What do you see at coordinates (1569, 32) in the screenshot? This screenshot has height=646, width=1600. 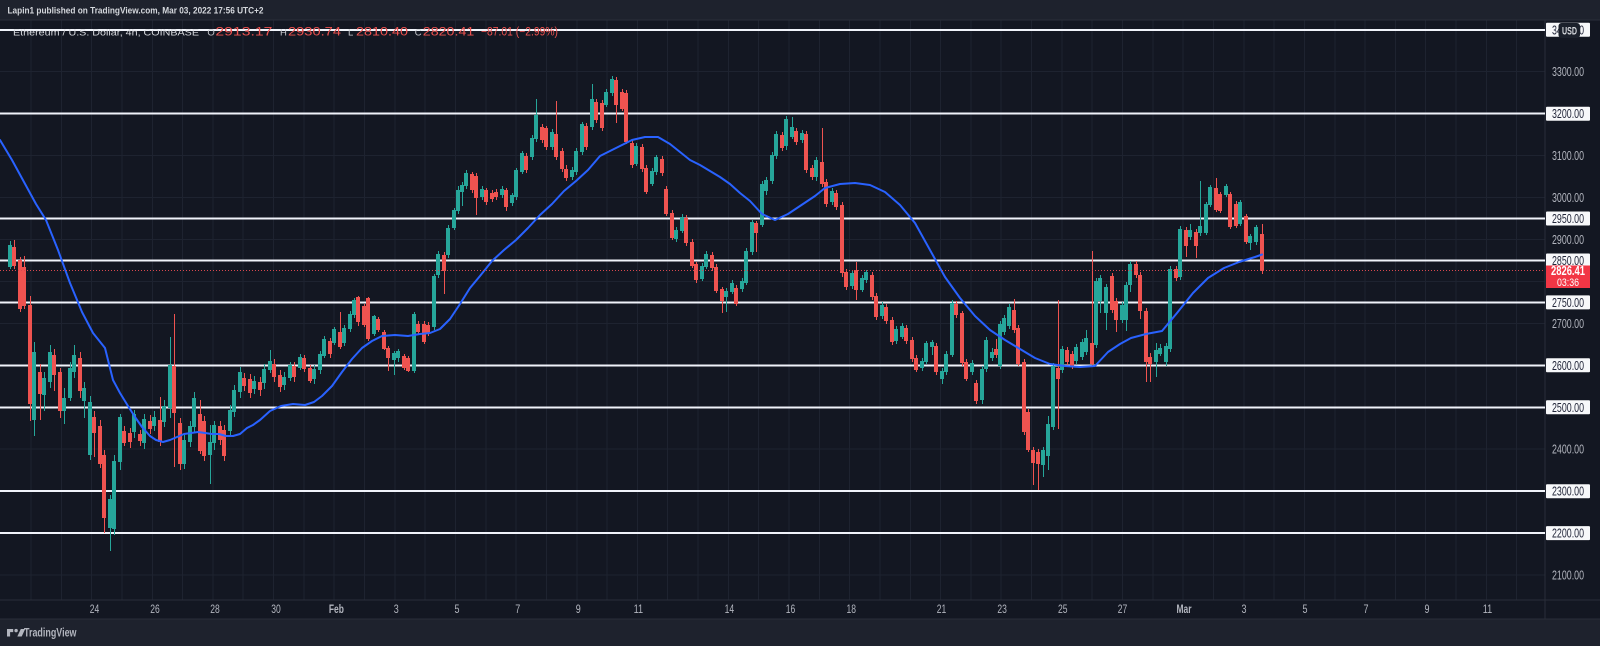 I see `svg-text: USD` at bounding box center [1569, 32].